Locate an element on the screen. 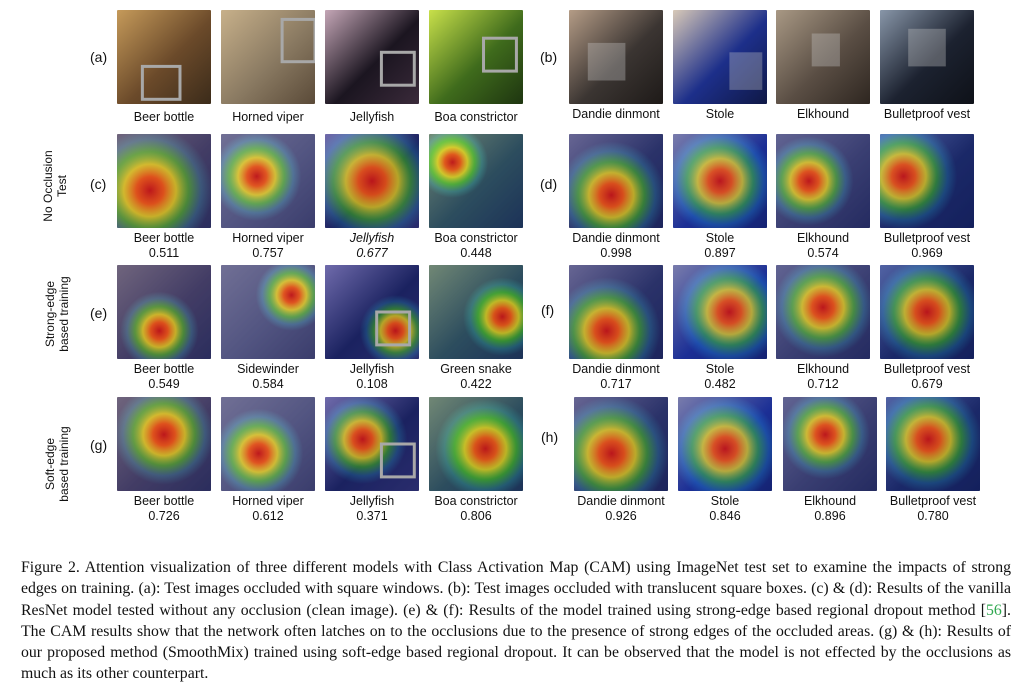 This screenshot has width=1029, height=693. panel-cell: Horned viper is located at coordinates (268, 67).